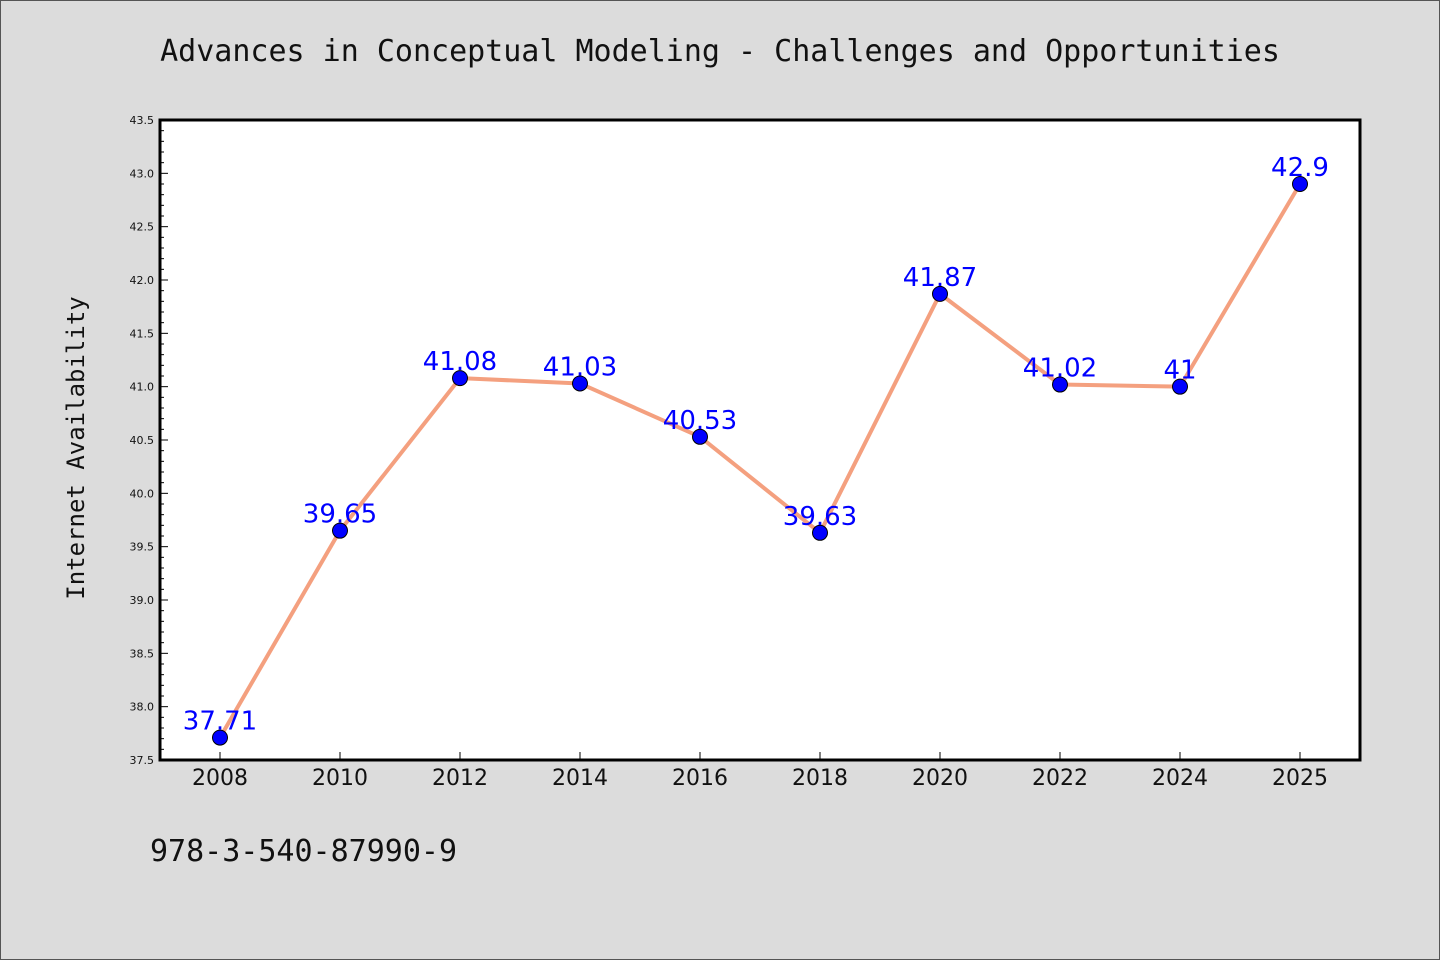  What do you see at coordinates (1180, 778) in the screenshot?
I see `x-tick-label: 2024` at bounding box center [1180, 778].